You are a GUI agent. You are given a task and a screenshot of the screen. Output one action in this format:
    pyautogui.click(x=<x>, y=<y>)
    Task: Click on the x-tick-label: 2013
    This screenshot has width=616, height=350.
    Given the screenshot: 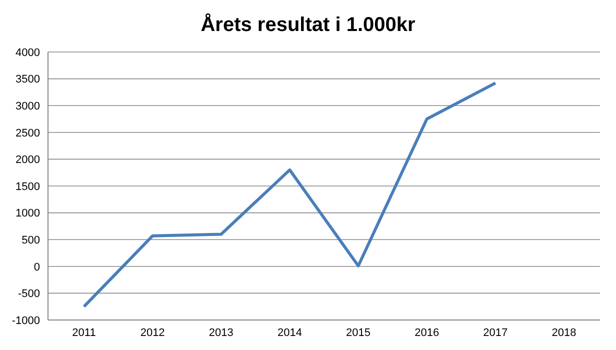 What is the action you would take?
    pyautogui.click(x=221, y=332)
    